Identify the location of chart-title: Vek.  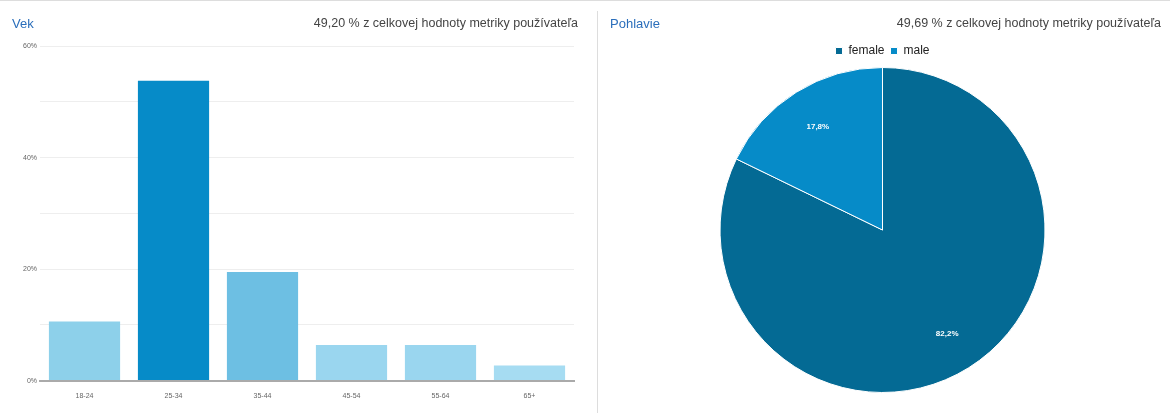
(23, 23).